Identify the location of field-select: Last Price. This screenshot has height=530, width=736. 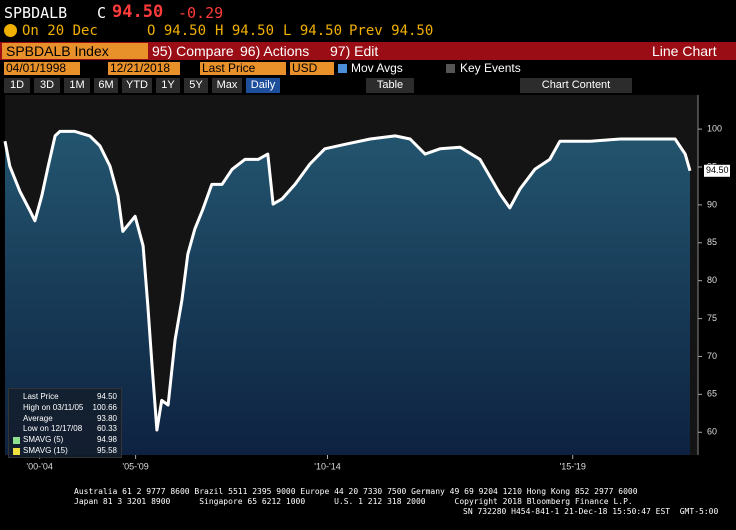
(243, 68).